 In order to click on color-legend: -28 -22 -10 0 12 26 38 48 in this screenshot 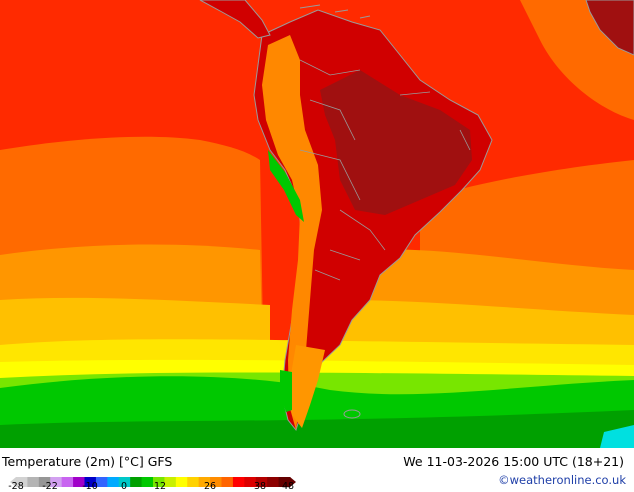, I will do `click(155, 481)`.